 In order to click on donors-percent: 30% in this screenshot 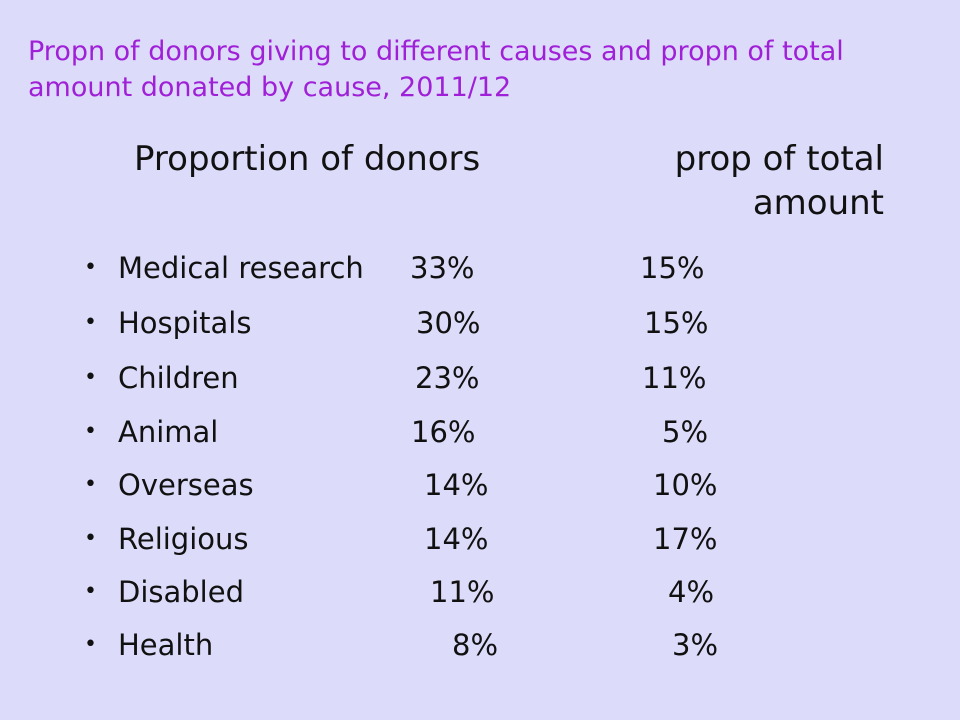, I will do `click(448, 323)`.